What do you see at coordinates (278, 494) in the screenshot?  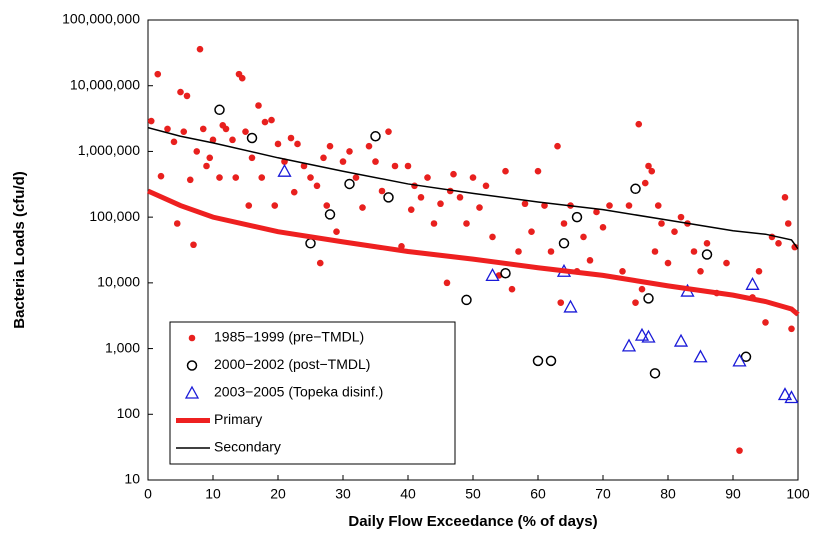 I see `x-tick-label: 20` at bounding box center [278, 494].